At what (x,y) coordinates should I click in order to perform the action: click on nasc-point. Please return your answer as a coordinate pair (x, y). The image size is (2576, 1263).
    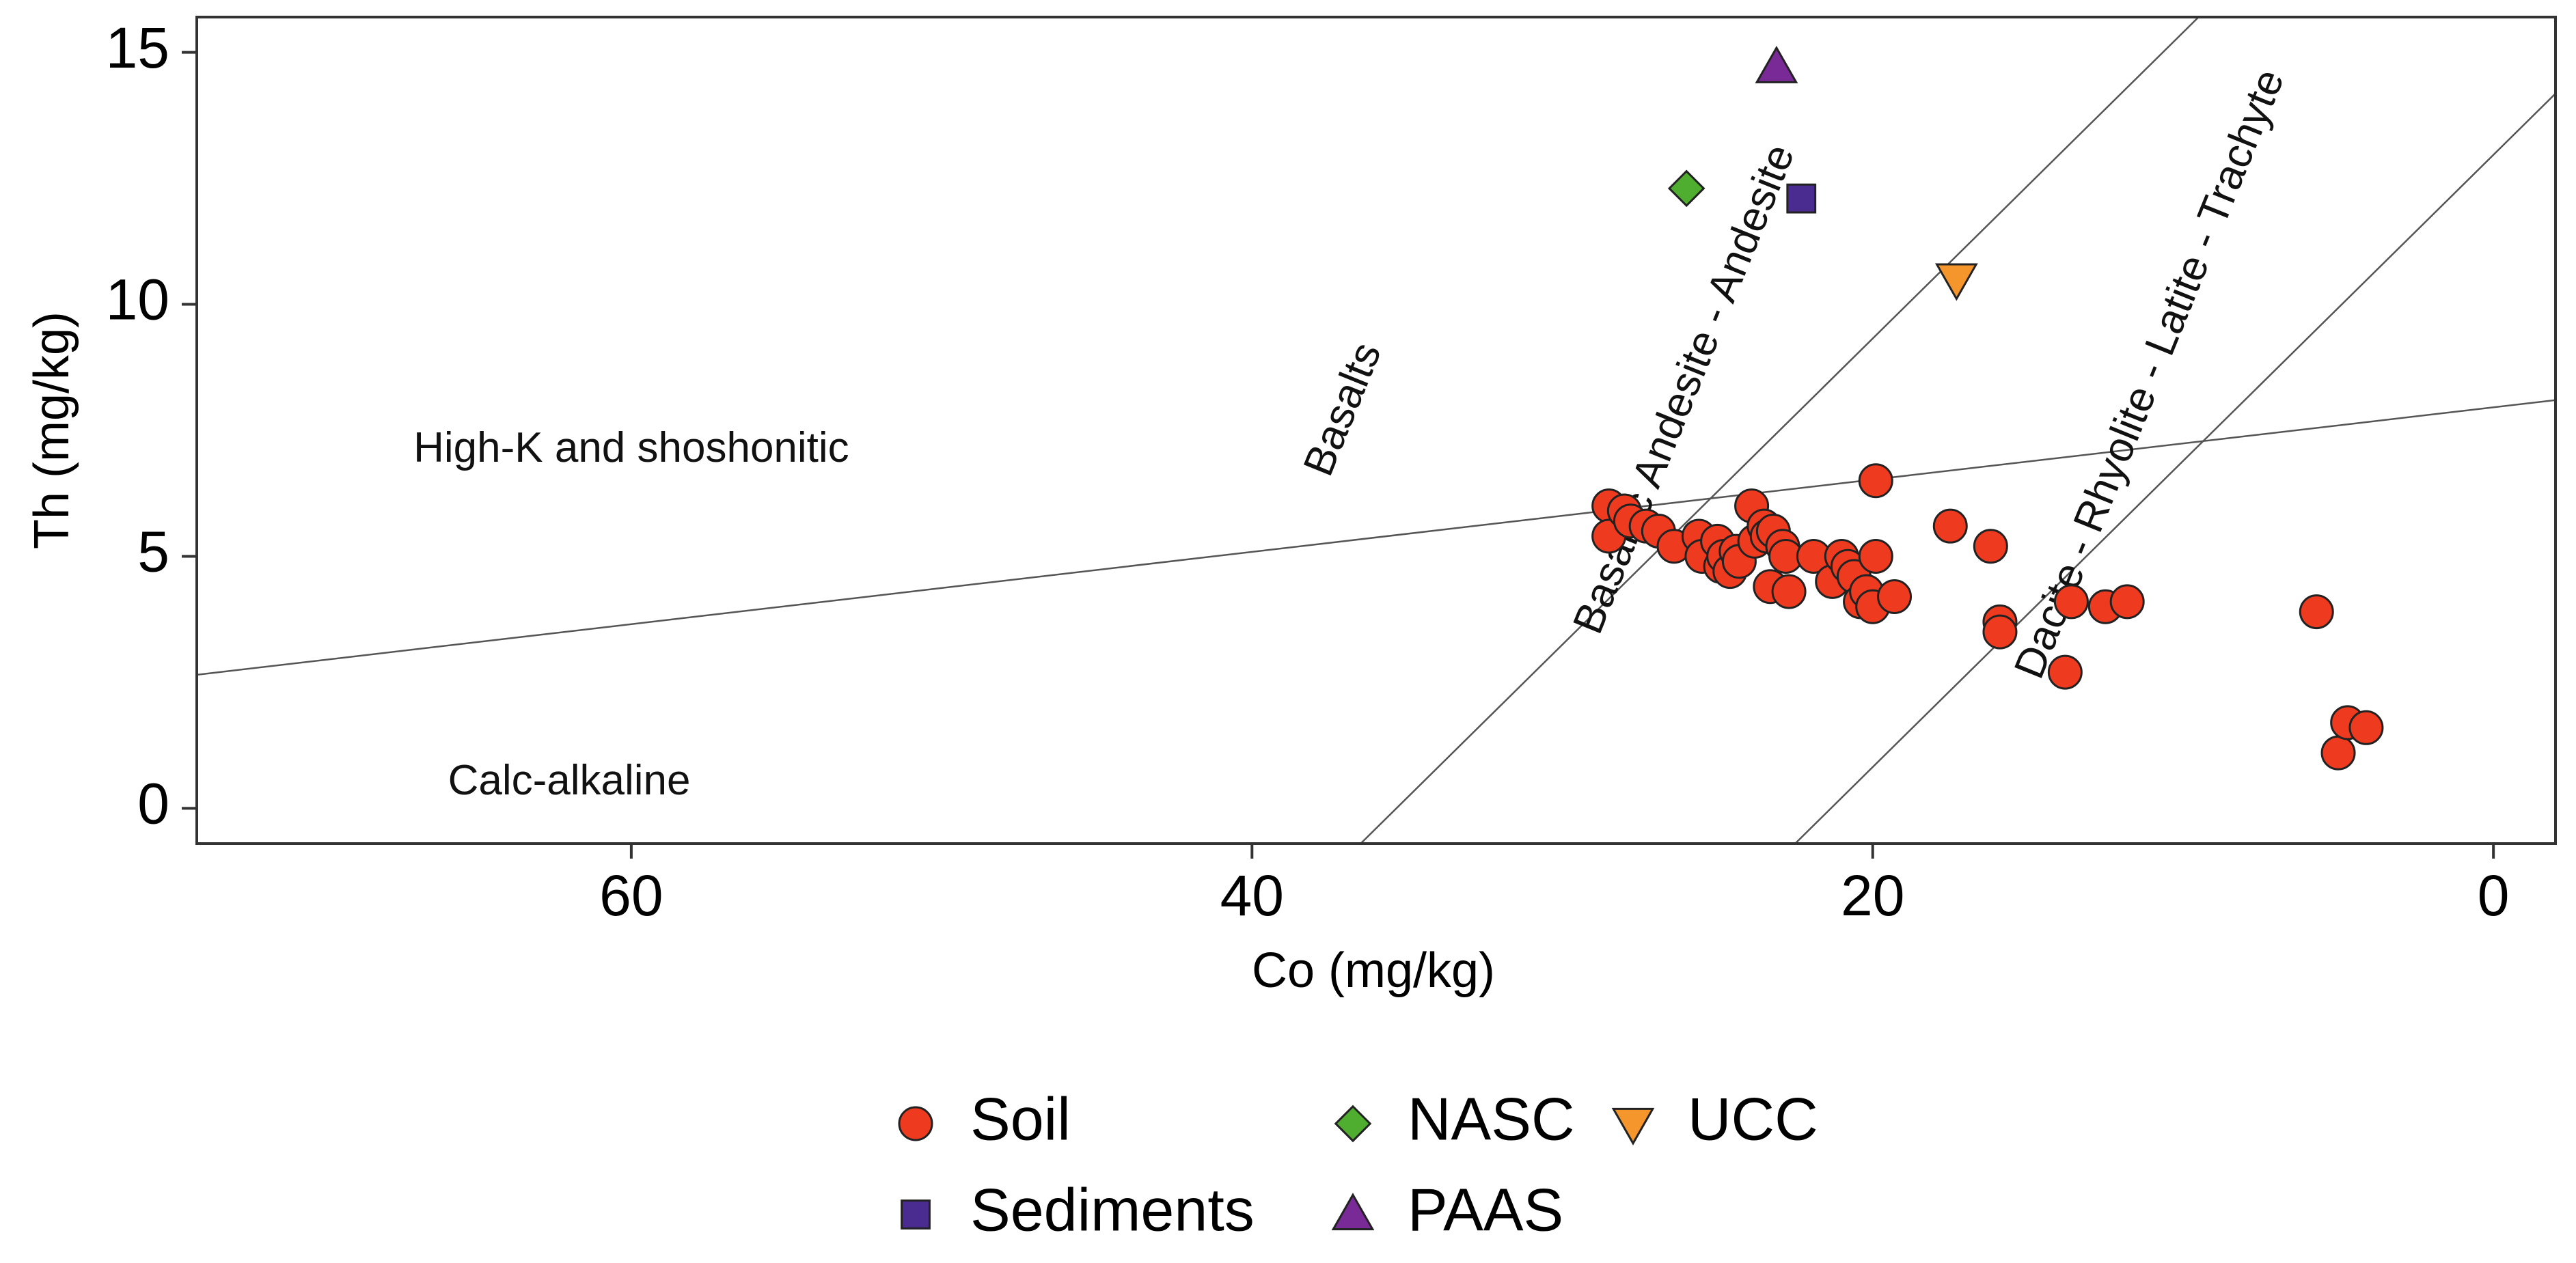
    Looking at the image, I should click on (1686, 188).